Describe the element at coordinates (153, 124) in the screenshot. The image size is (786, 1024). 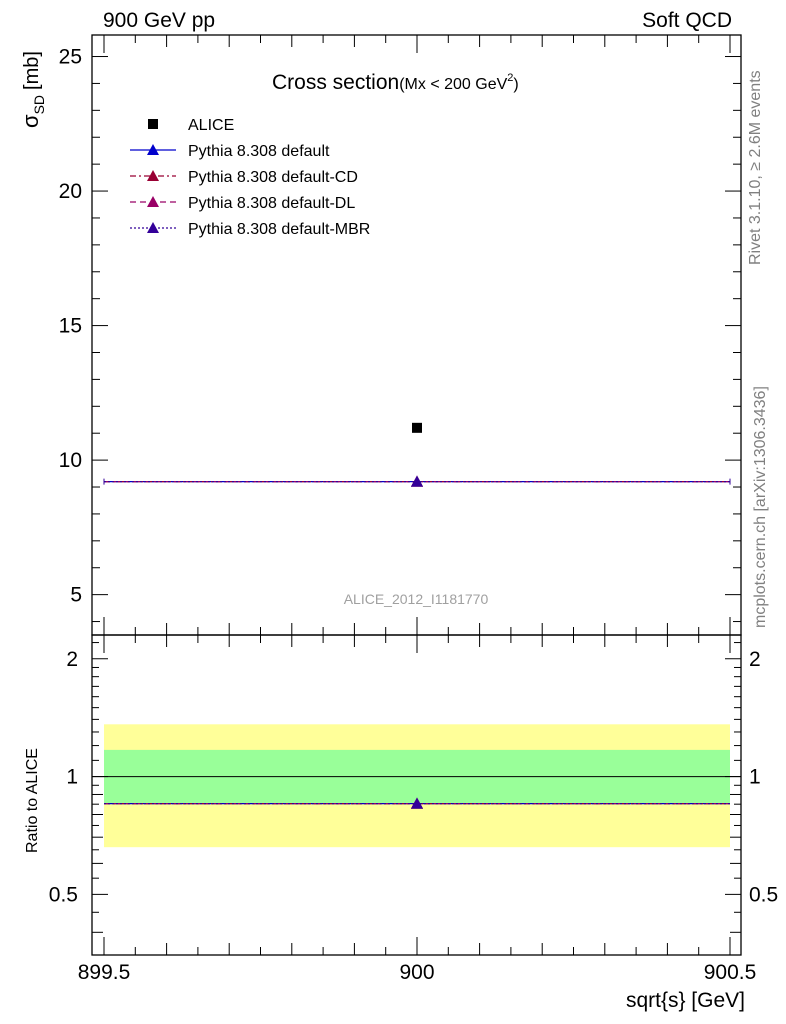
I see `legend-marker-data` at that location.